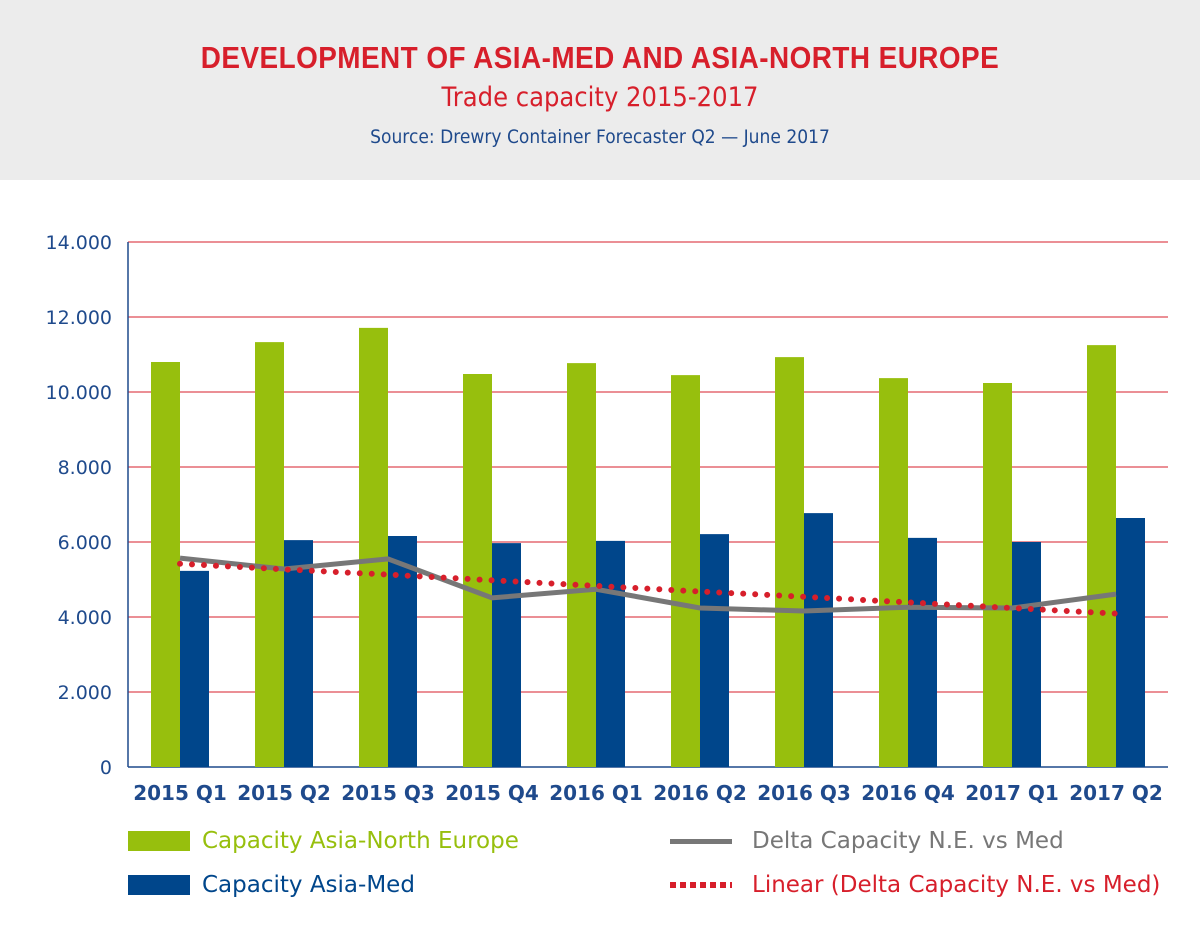  What do you see at coordinates (79, 243) in the screenshot?
I see `y-tick-label: 14.000` at bounding box center [79, 243].